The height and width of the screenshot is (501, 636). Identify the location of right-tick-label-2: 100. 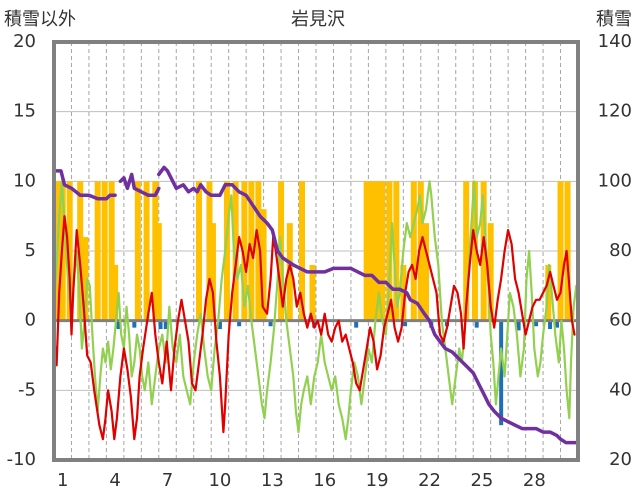
(615, 180).